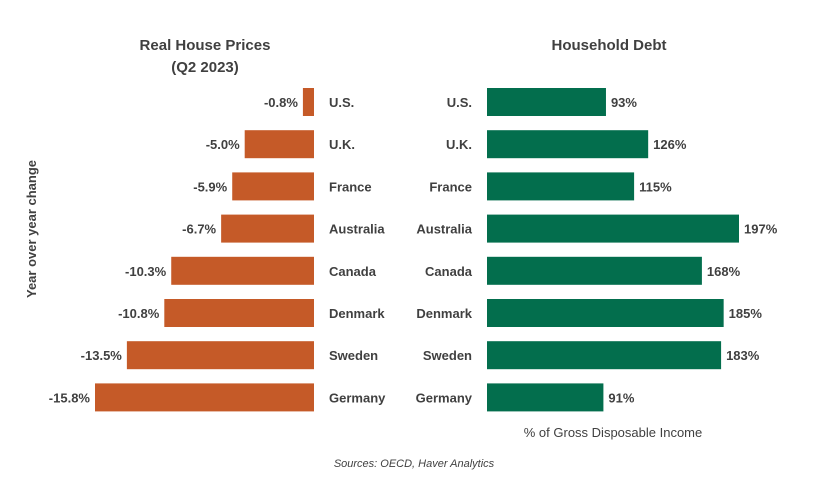  I want to click on left-category-label: U.S., so click(341, 102).